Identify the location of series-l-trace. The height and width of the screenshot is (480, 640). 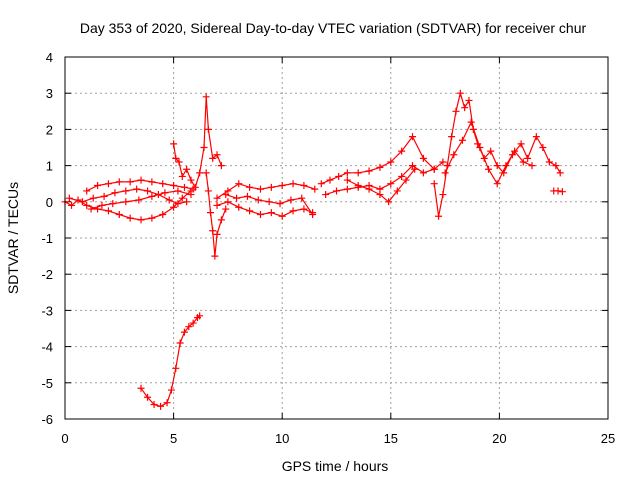
(384, 178).